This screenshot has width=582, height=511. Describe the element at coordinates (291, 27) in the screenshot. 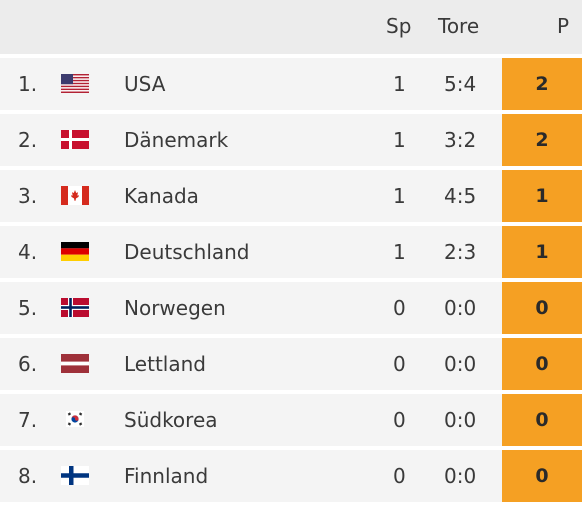

I see `table-header: Sp Tore P` at that location.